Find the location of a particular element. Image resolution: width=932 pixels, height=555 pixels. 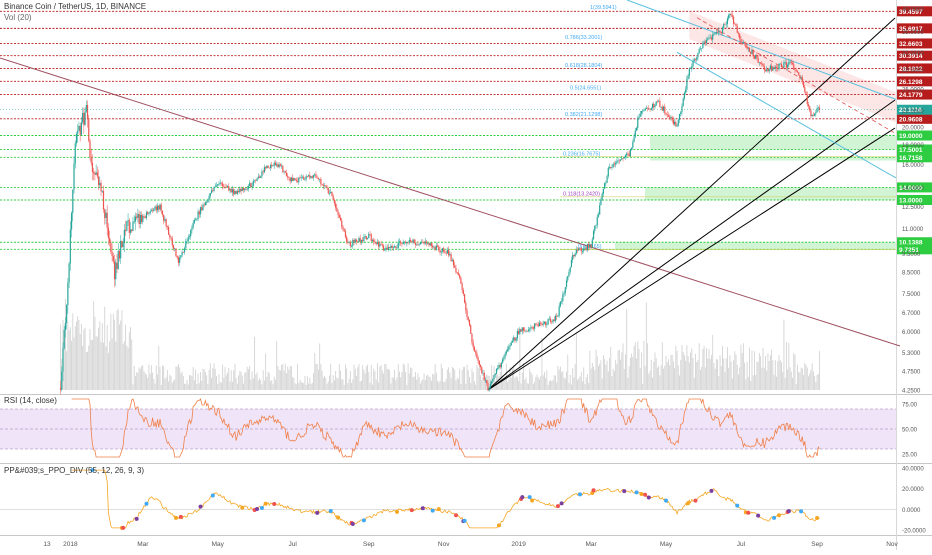

level-label: 26.1298 is located at coordinates (911, 82).